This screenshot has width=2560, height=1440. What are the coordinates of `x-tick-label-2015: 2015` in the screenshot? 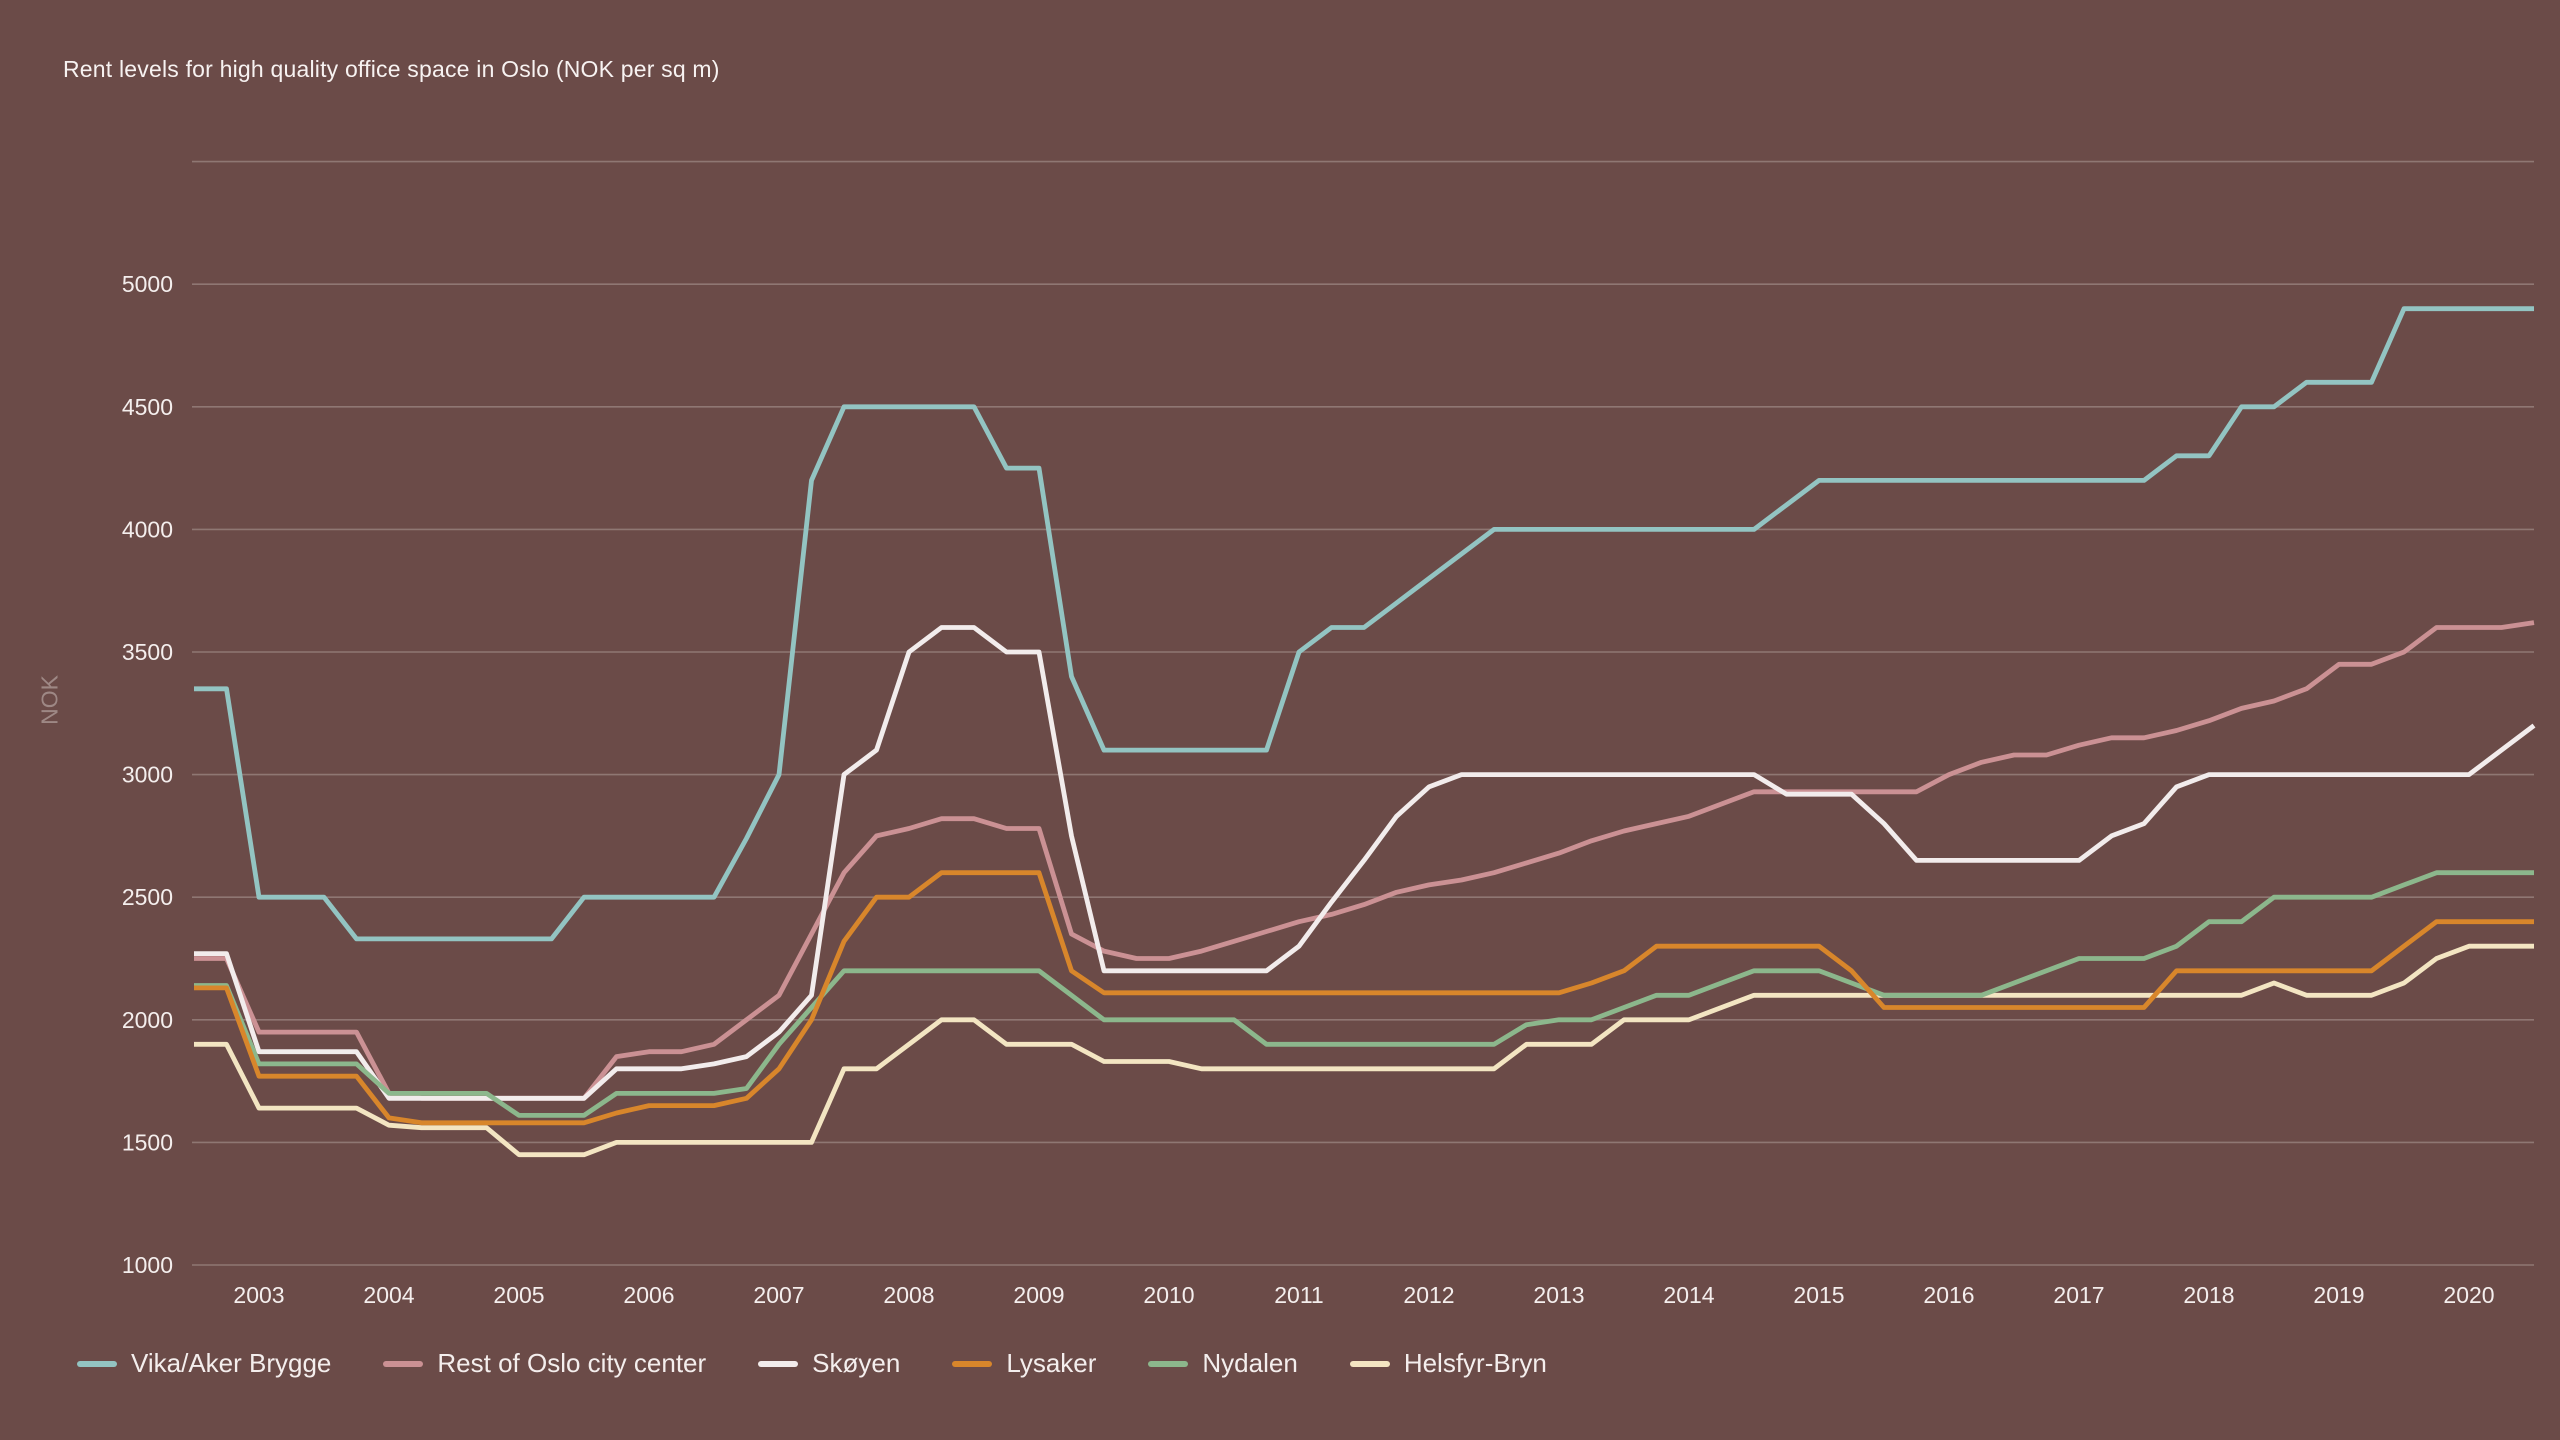 It's located at (1818, 1295).